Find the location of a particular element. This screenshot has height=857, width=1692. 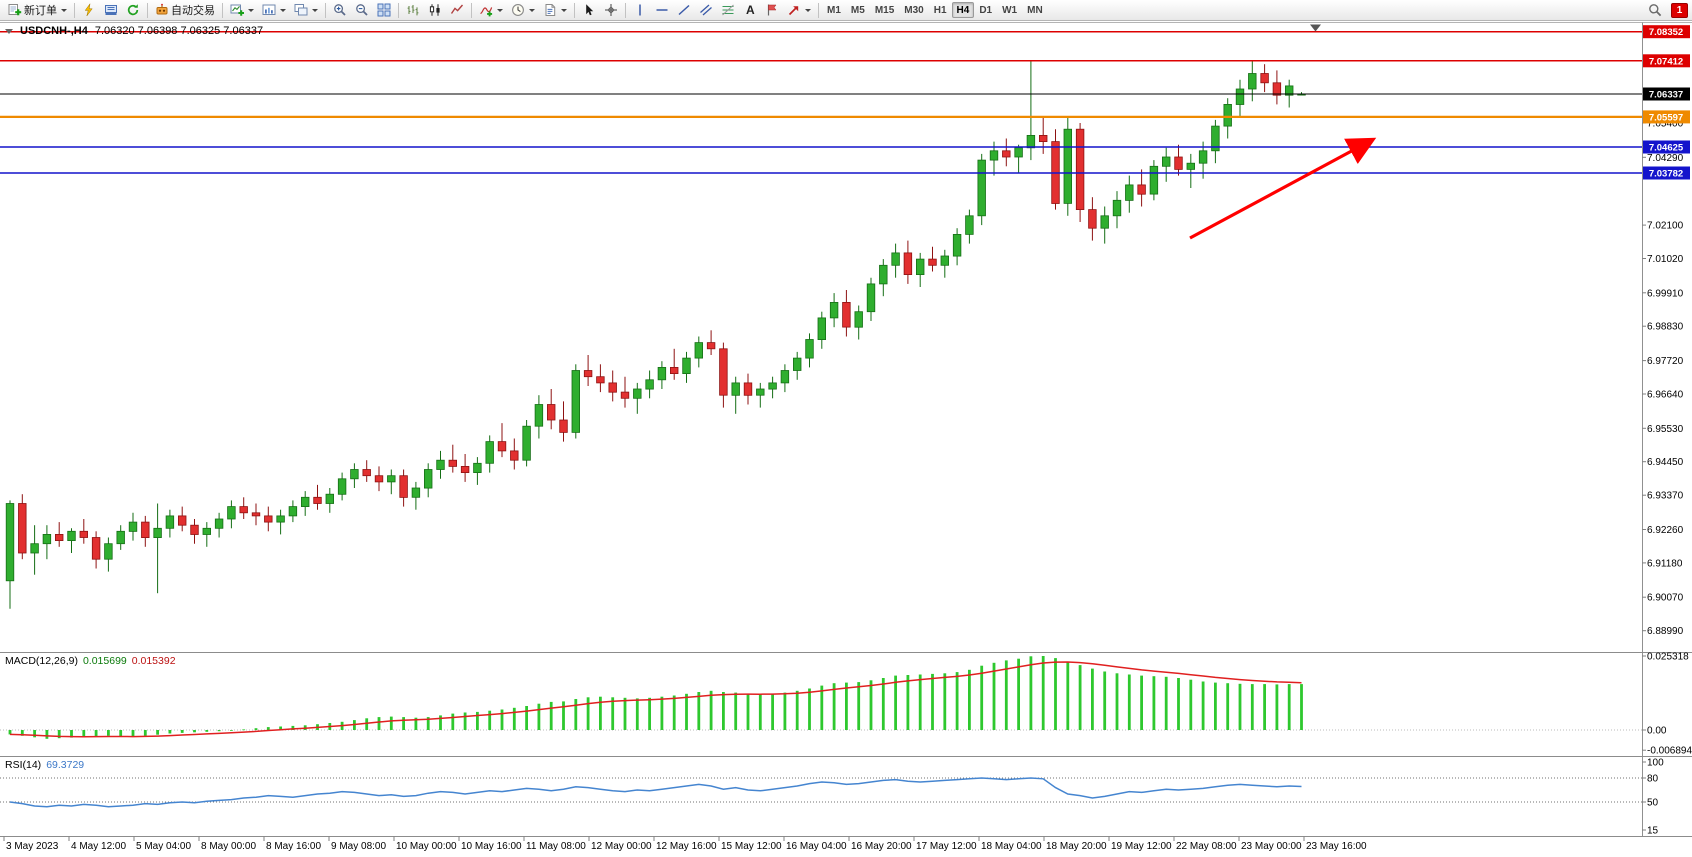

tile-windows-icon is located at coordinates (384, 10).